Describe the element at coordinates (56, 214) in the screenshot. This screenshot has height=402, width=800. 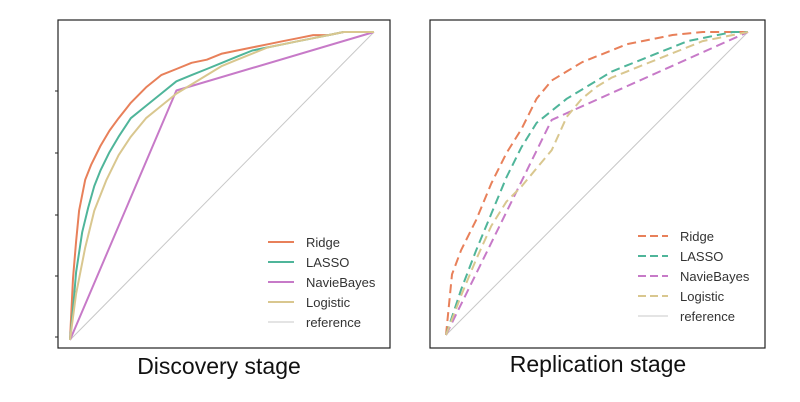
I see `discovery-axis-ticks` at that location.